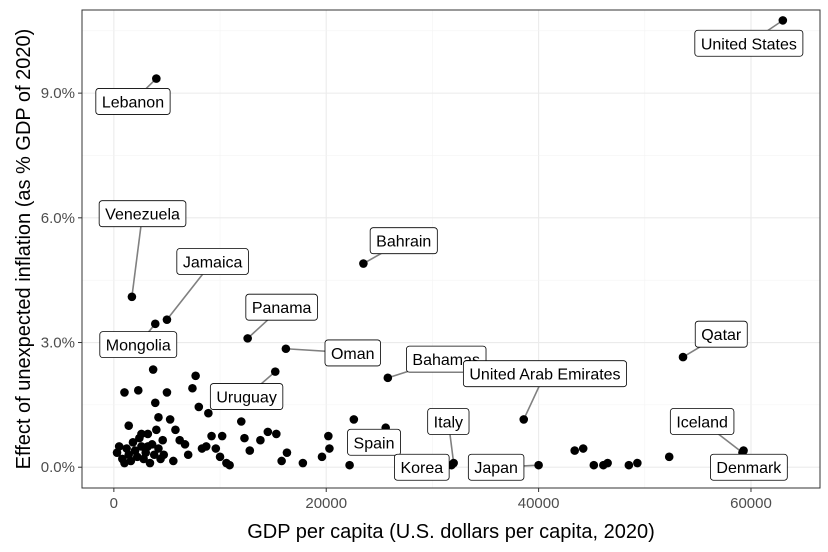  I want to click on point-label: Venezuela, so click(142, 214).